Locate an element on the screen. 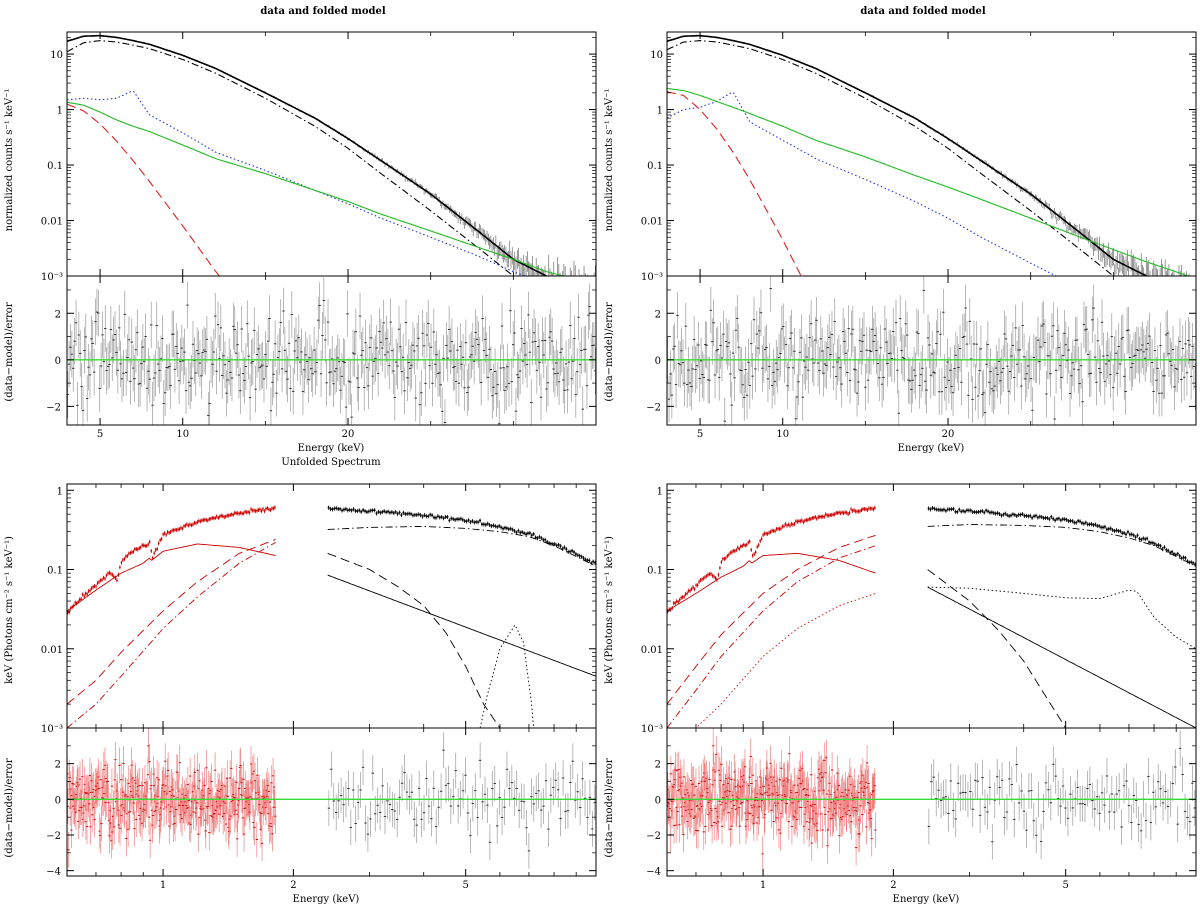 Image resolution: width=1200 pixels, height=907 pixels. data-points is located at coordinates (331, 155).